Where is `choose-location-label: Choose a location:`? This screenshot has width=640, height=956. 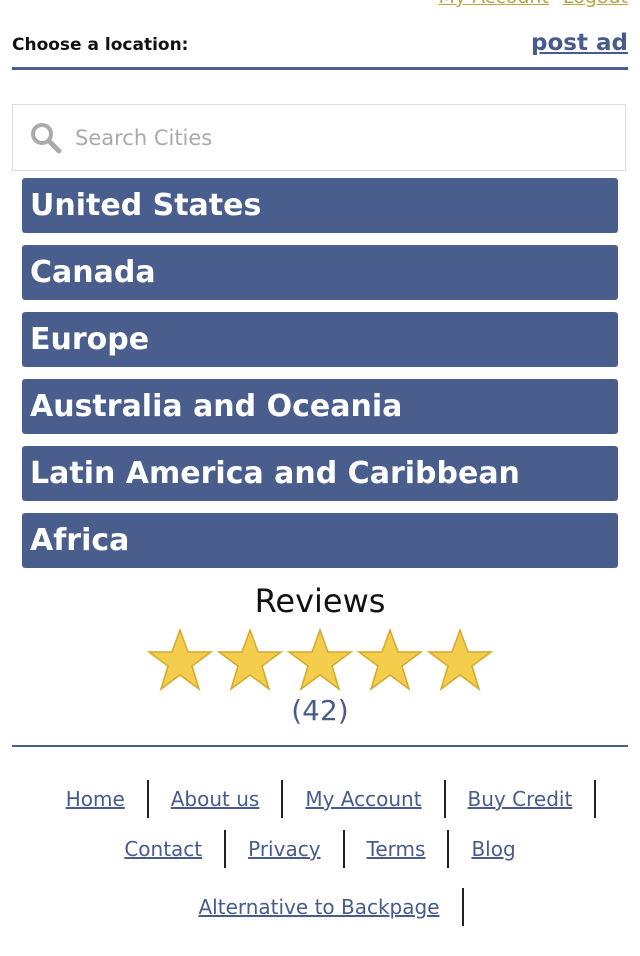
choose-location-label: Choose a location: is located at coordinates (100, 45).